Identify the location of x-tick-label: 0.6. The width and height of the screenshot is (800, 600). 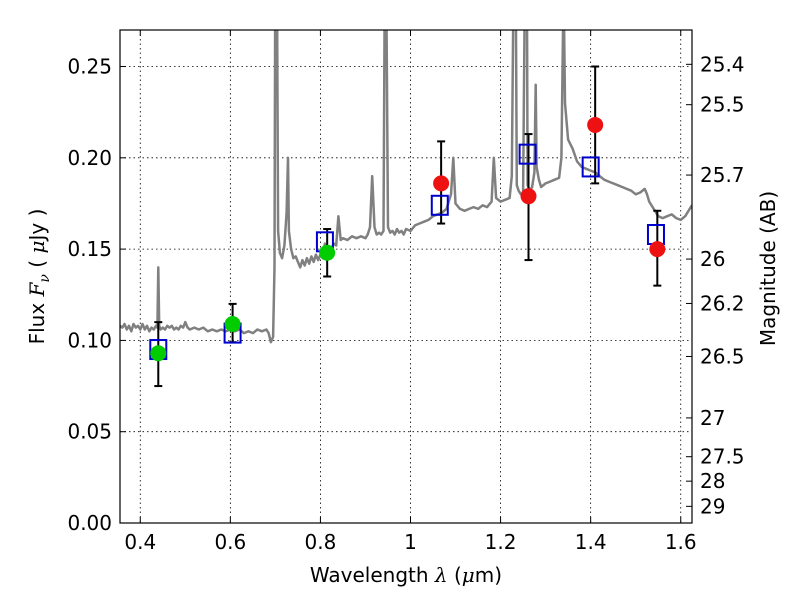
(230, 542).